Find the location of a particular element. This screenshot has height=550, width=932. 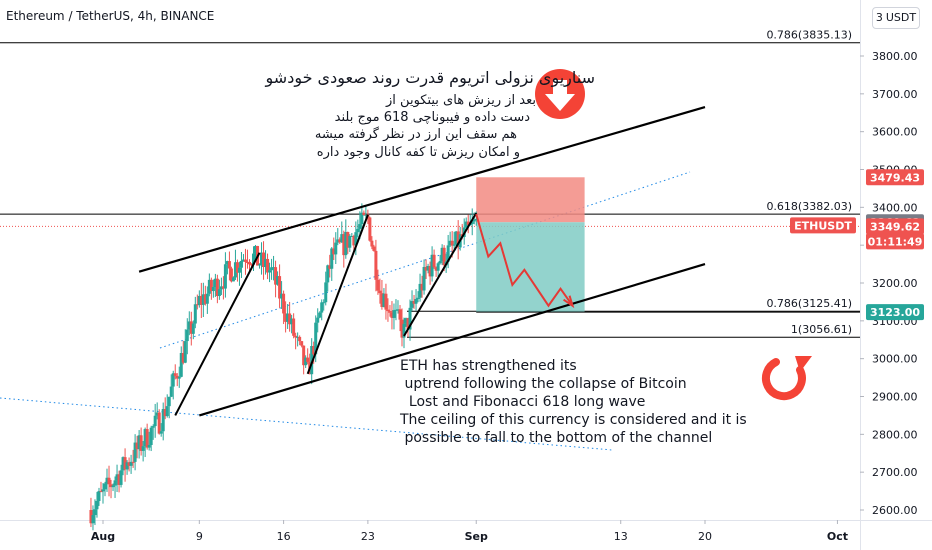

down-arrow-circle-icon is located at coordinates (560, 94).